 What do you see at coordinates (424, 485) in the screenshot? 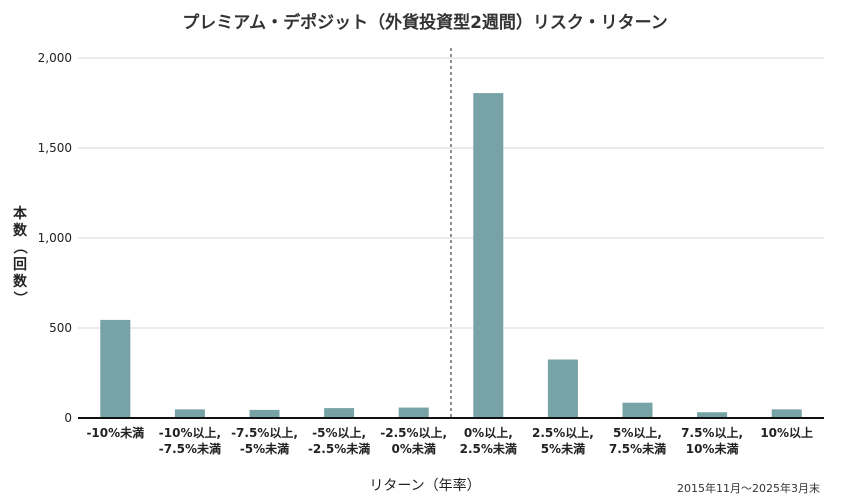
I see `x-axis-title: リターン（年率）` at bounding box center [424, 485].